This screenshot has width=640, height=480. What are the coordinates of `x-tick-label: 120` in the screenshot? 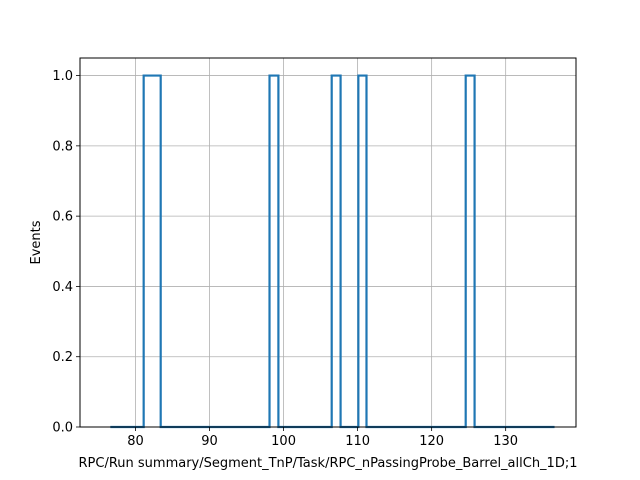 It's located at (431, 441).